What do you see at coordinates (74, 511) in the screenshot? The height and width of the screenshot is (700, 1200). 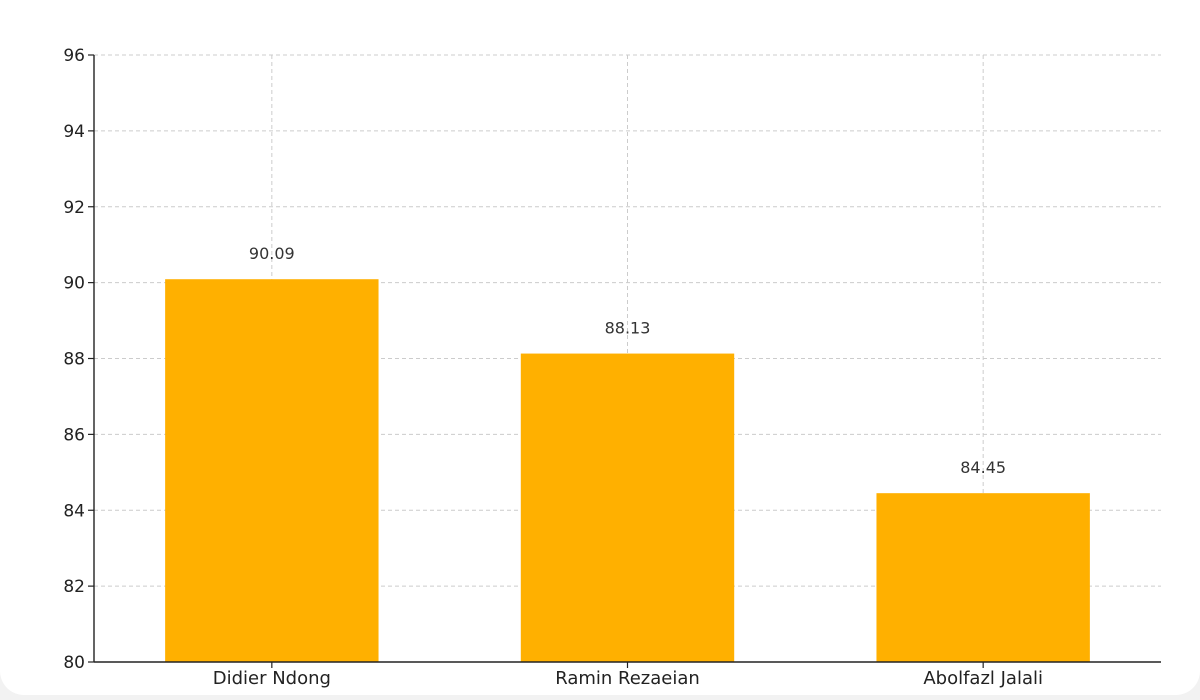 I see `y-tick-label: 84` at bounding box center [74, 511].